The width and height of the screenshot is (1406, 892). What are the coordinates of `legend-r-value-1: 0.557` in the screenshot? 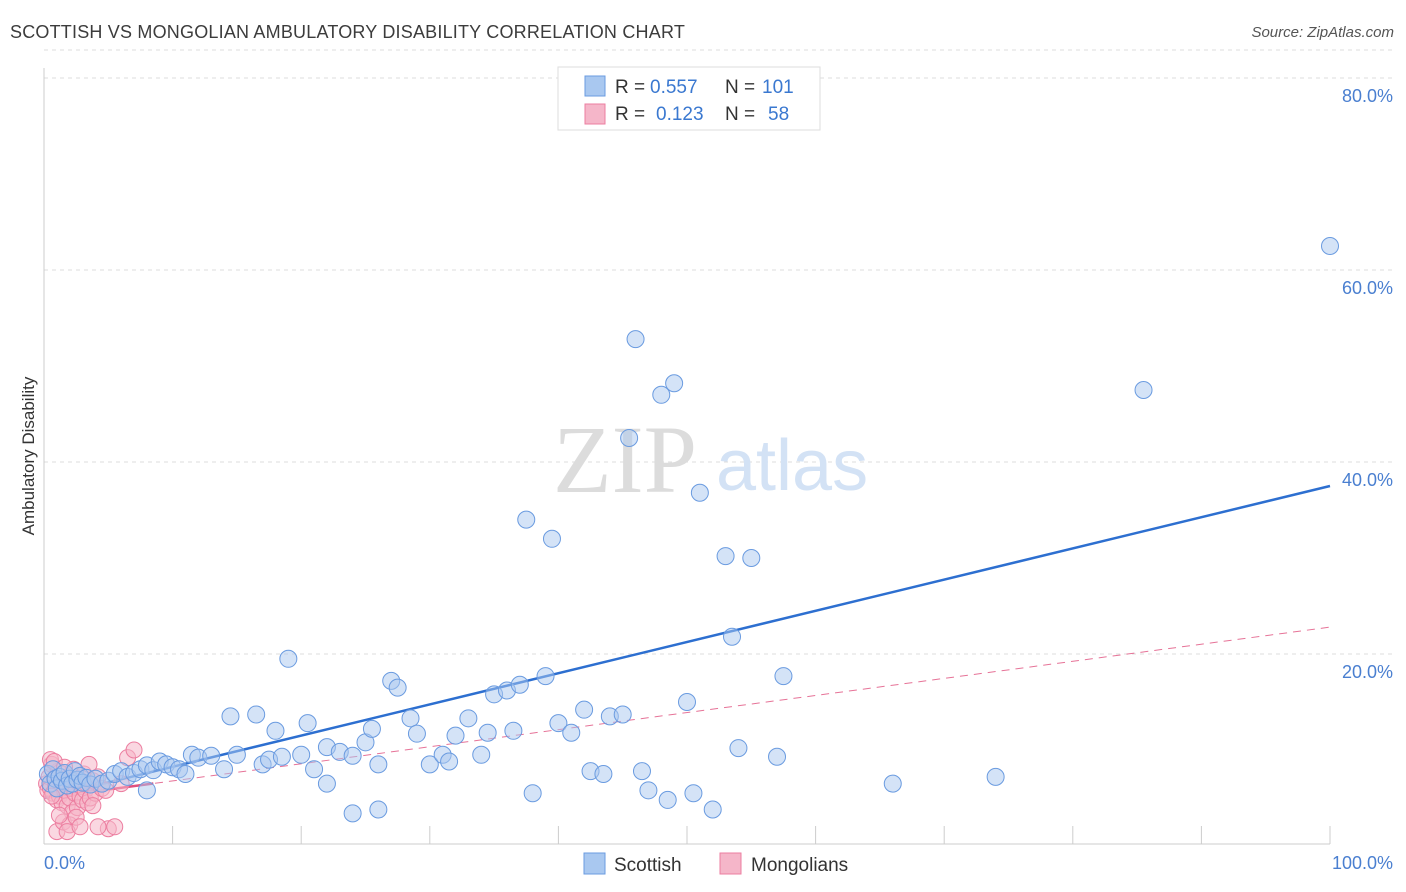 It's located at (674, 87).